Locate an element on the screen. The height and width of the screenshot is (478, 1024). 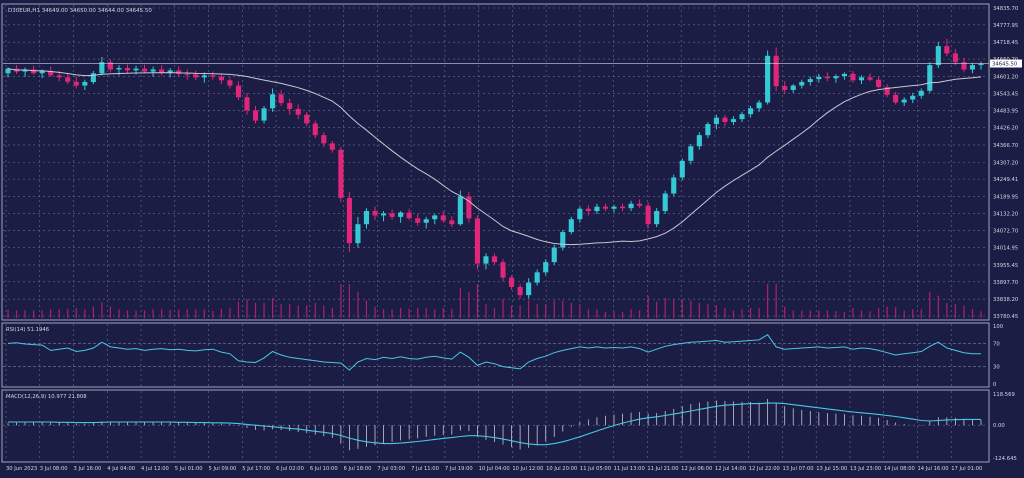
rsi-line is located at coordinates (494, 352).